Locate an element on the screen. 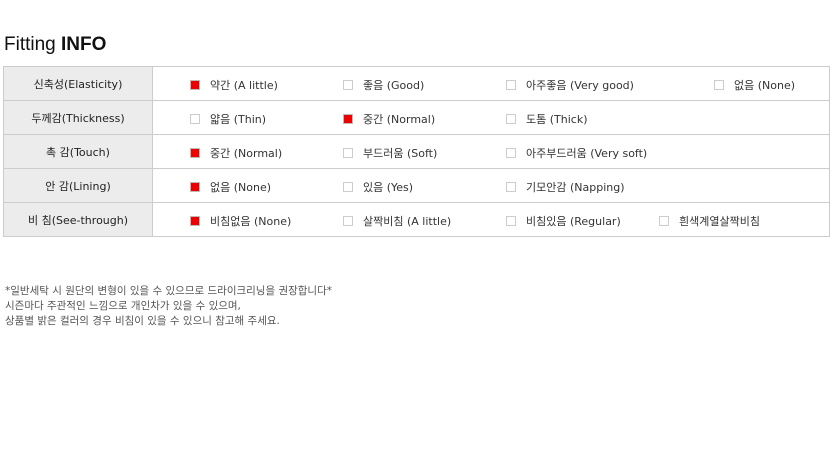 The height and width of the screenshot is (450, 832). row-options: 얇음 (Thin) 중간 (Normal) 도톰 (Thick) is located at coordinates (491, 117).